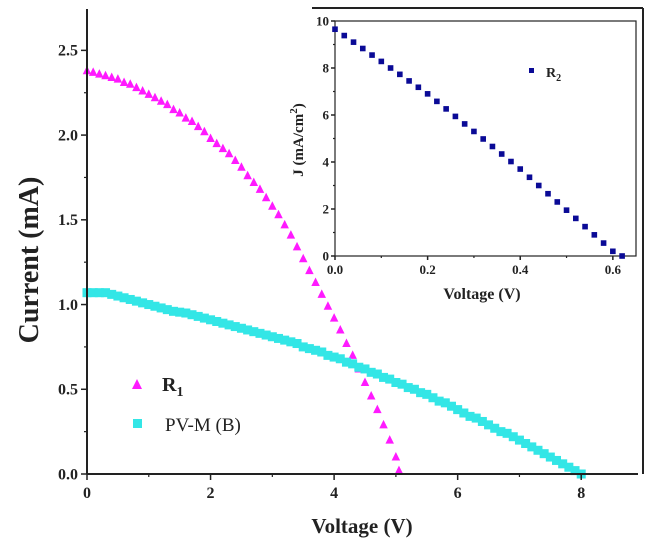 The width and height of the screenshot is (654, 543). What do you see at coordinates (68, 135) in the screenshot?
I see `y-tick-label: 2.0` at bounding box center [68, 135].